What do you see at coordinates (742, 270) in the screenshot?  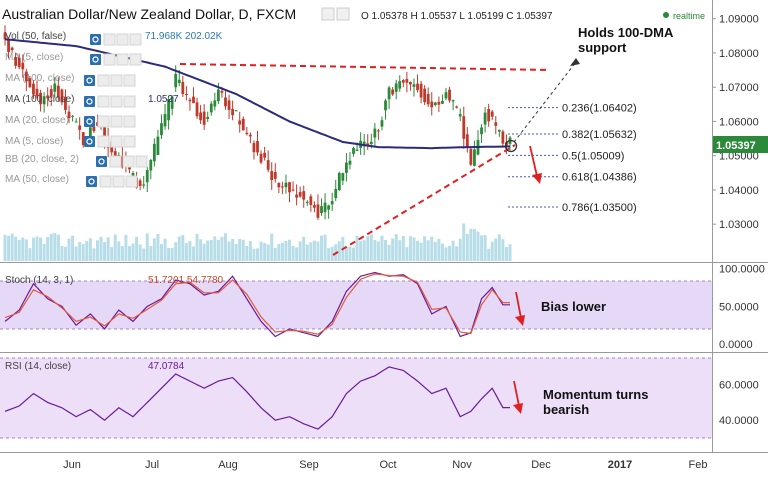 I see `stoch-tick-label: 100.0000` at bounding box center [742, 270].